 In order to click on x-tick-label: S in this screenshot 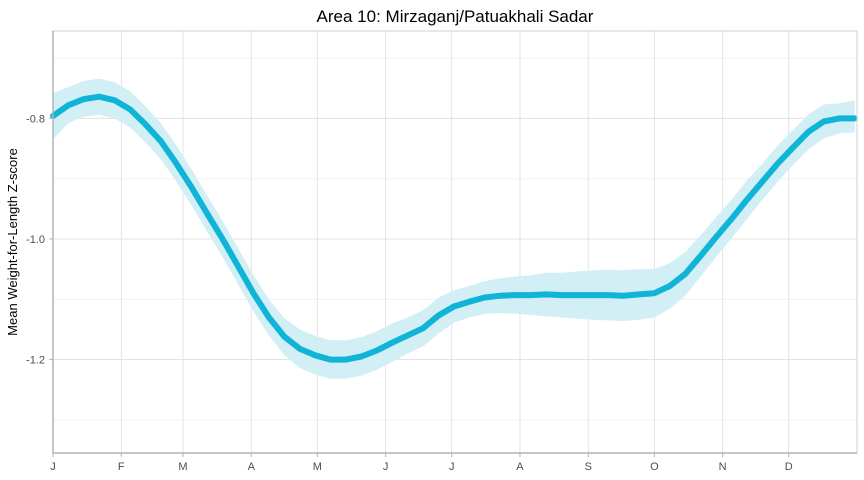, I will do `click(588, 467)`.